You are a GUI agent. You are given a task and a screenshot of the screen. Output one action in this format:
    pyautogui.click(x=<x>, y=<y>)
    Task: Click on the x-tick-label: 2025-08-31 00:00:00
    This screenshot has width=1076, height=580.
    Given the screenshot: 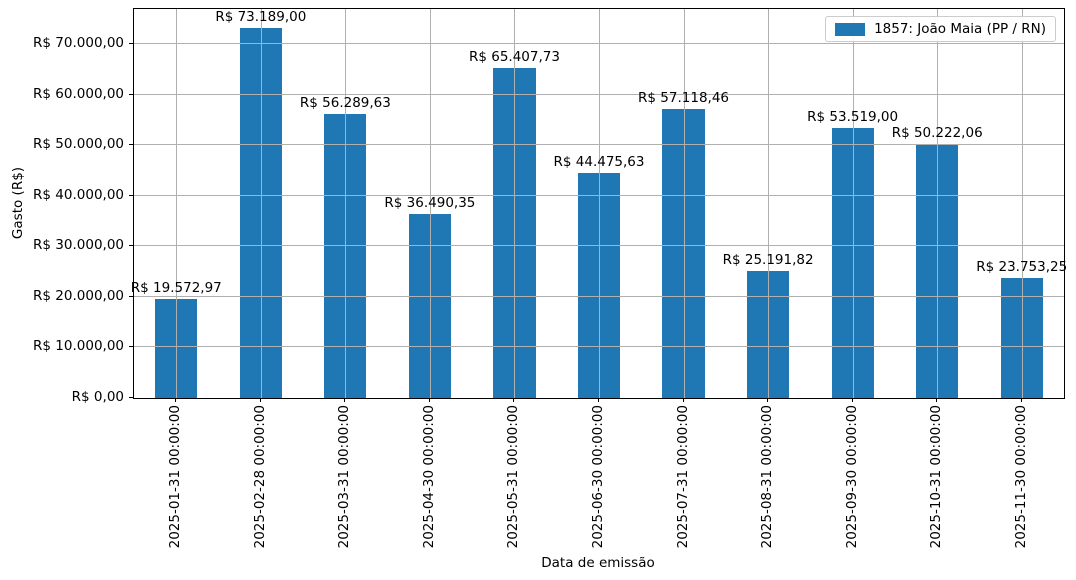 What is the action you would take?
    pyautogui.click(x=767, y=477)
    